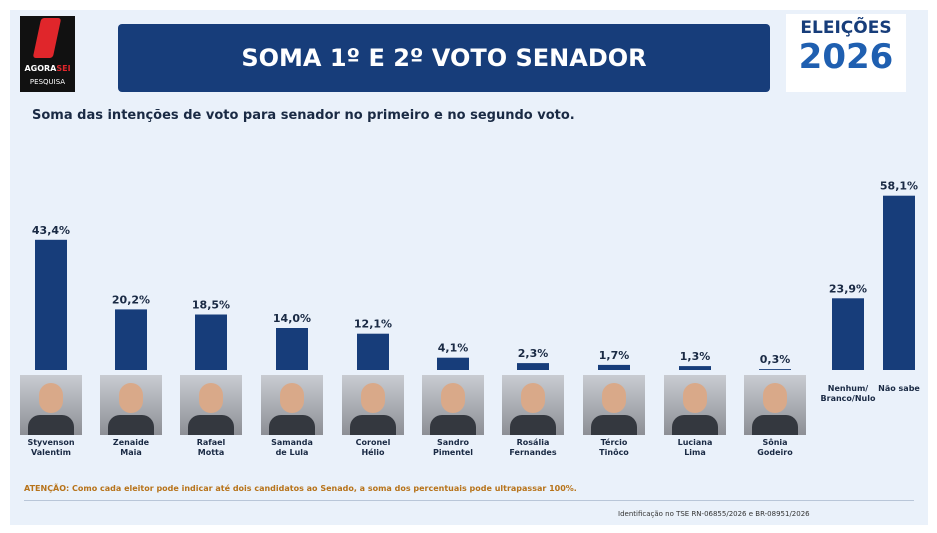 Image resolution: width=937 pixels, height=533 pixels. What do you see at coordinates (373, 447) in the screenshot?
I see `category-label: Coronel Hélio` at bounding box center [373, 447].